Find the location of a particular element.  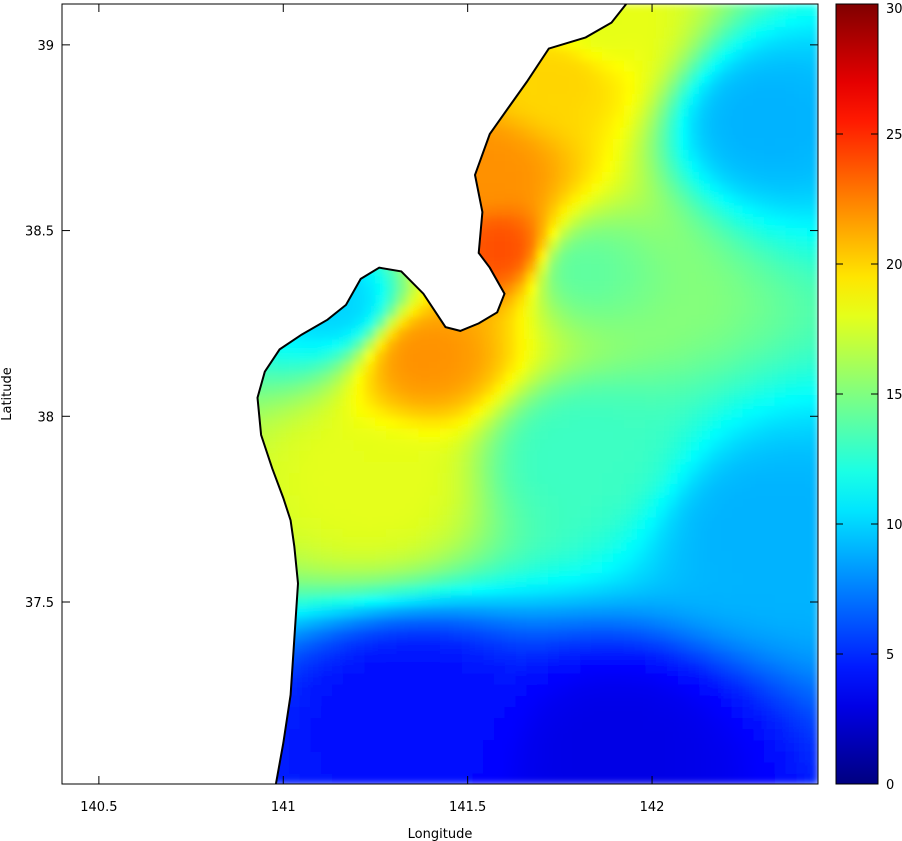

colorbar-tick-label: 0 is located at coordinates (890, 785).